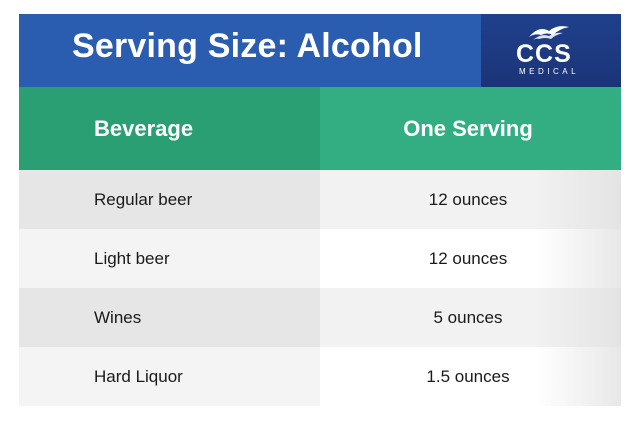  I want to click on beverage-cell: Regular beer, so click(169, 199).